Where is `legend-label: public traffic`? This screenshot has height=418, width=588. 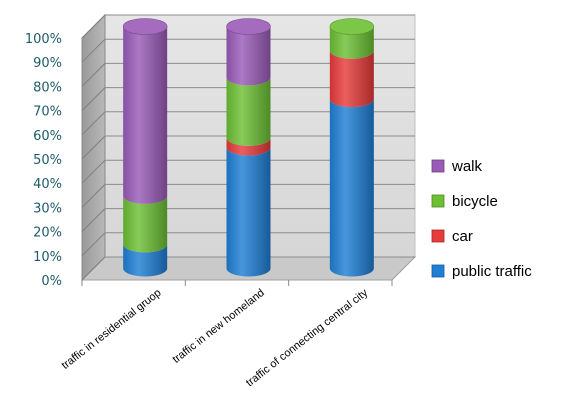 legend-label: public traffic is located at coordinates (492, 271).